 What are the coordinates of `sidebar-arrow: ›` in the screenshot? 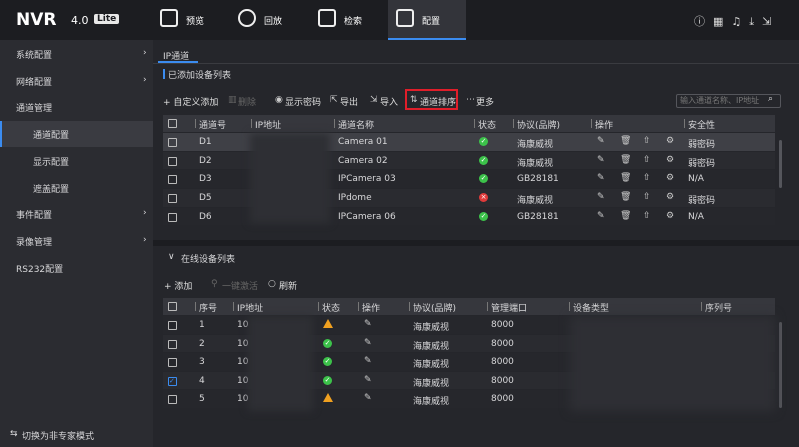 It's located at (145, 53).